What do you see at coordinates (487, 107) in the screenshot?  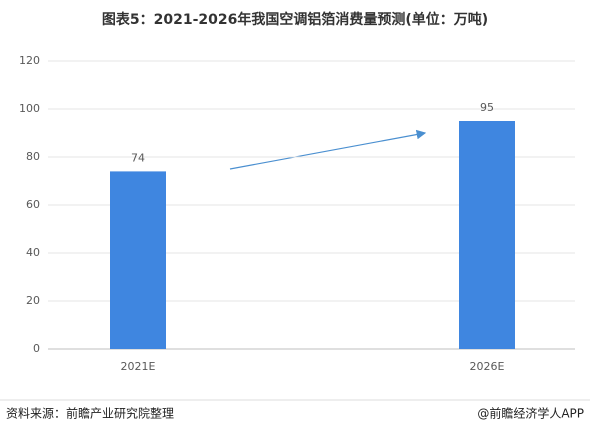 I see `data-label: 95` at bounding box center [487, 107].